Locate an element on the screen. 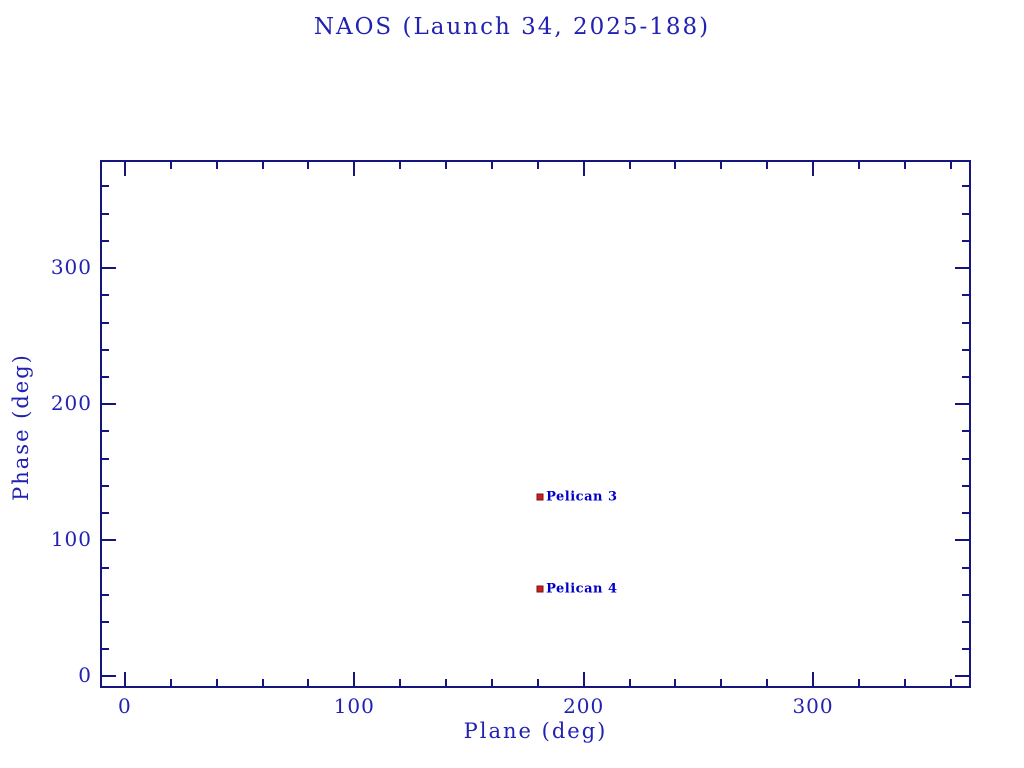 Image resolution: width=1024 pixels, height=768 pixels. x-tick-label: 200 is located at coordinates (584, 706).